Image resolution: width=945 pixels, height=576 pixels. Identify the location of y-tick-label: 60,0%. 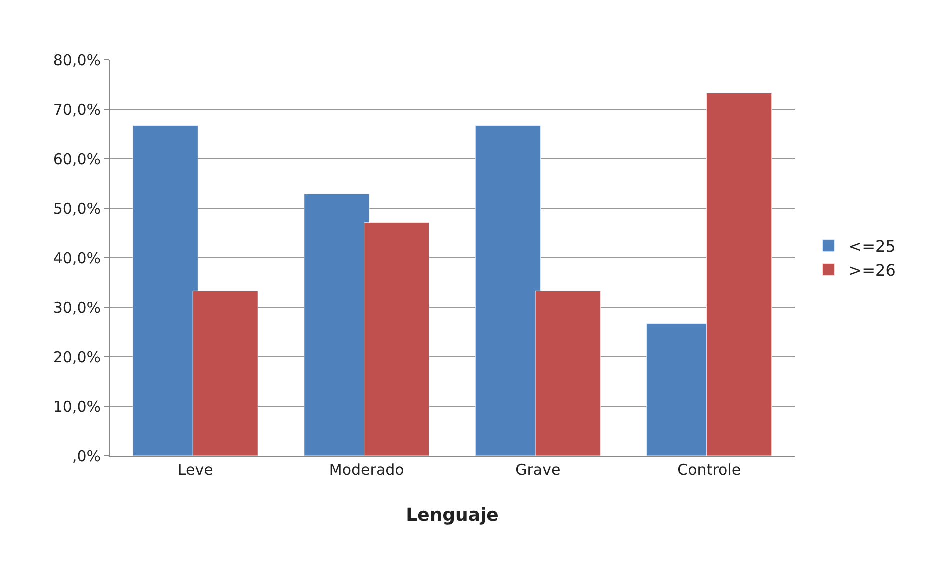
(77, 159).